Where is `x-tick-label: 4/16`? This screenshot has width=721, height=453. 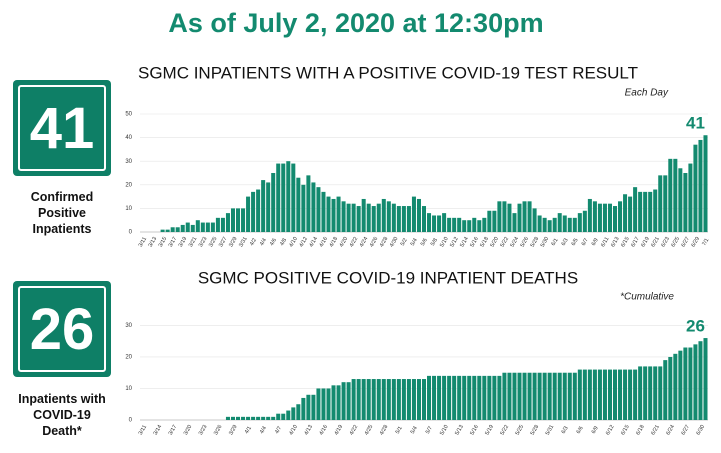
x-tick-label: 4/16 is located at coordinates (324, 242).